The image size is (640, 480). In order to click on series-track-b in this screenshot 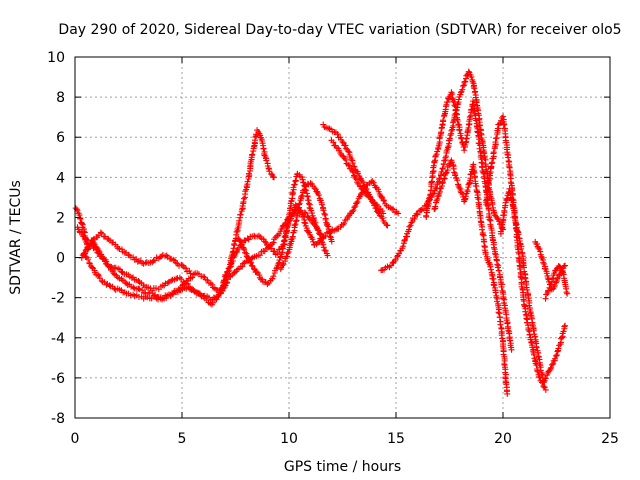, I will do `click(176, 214)`.